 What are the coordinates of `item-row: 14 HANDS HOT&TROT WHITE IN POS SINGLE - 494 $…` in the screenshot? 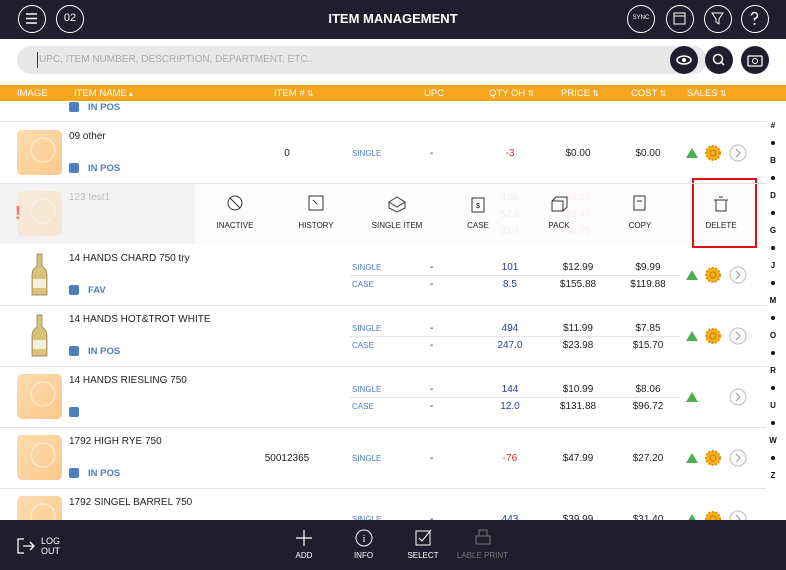 It's located at (383, 336).